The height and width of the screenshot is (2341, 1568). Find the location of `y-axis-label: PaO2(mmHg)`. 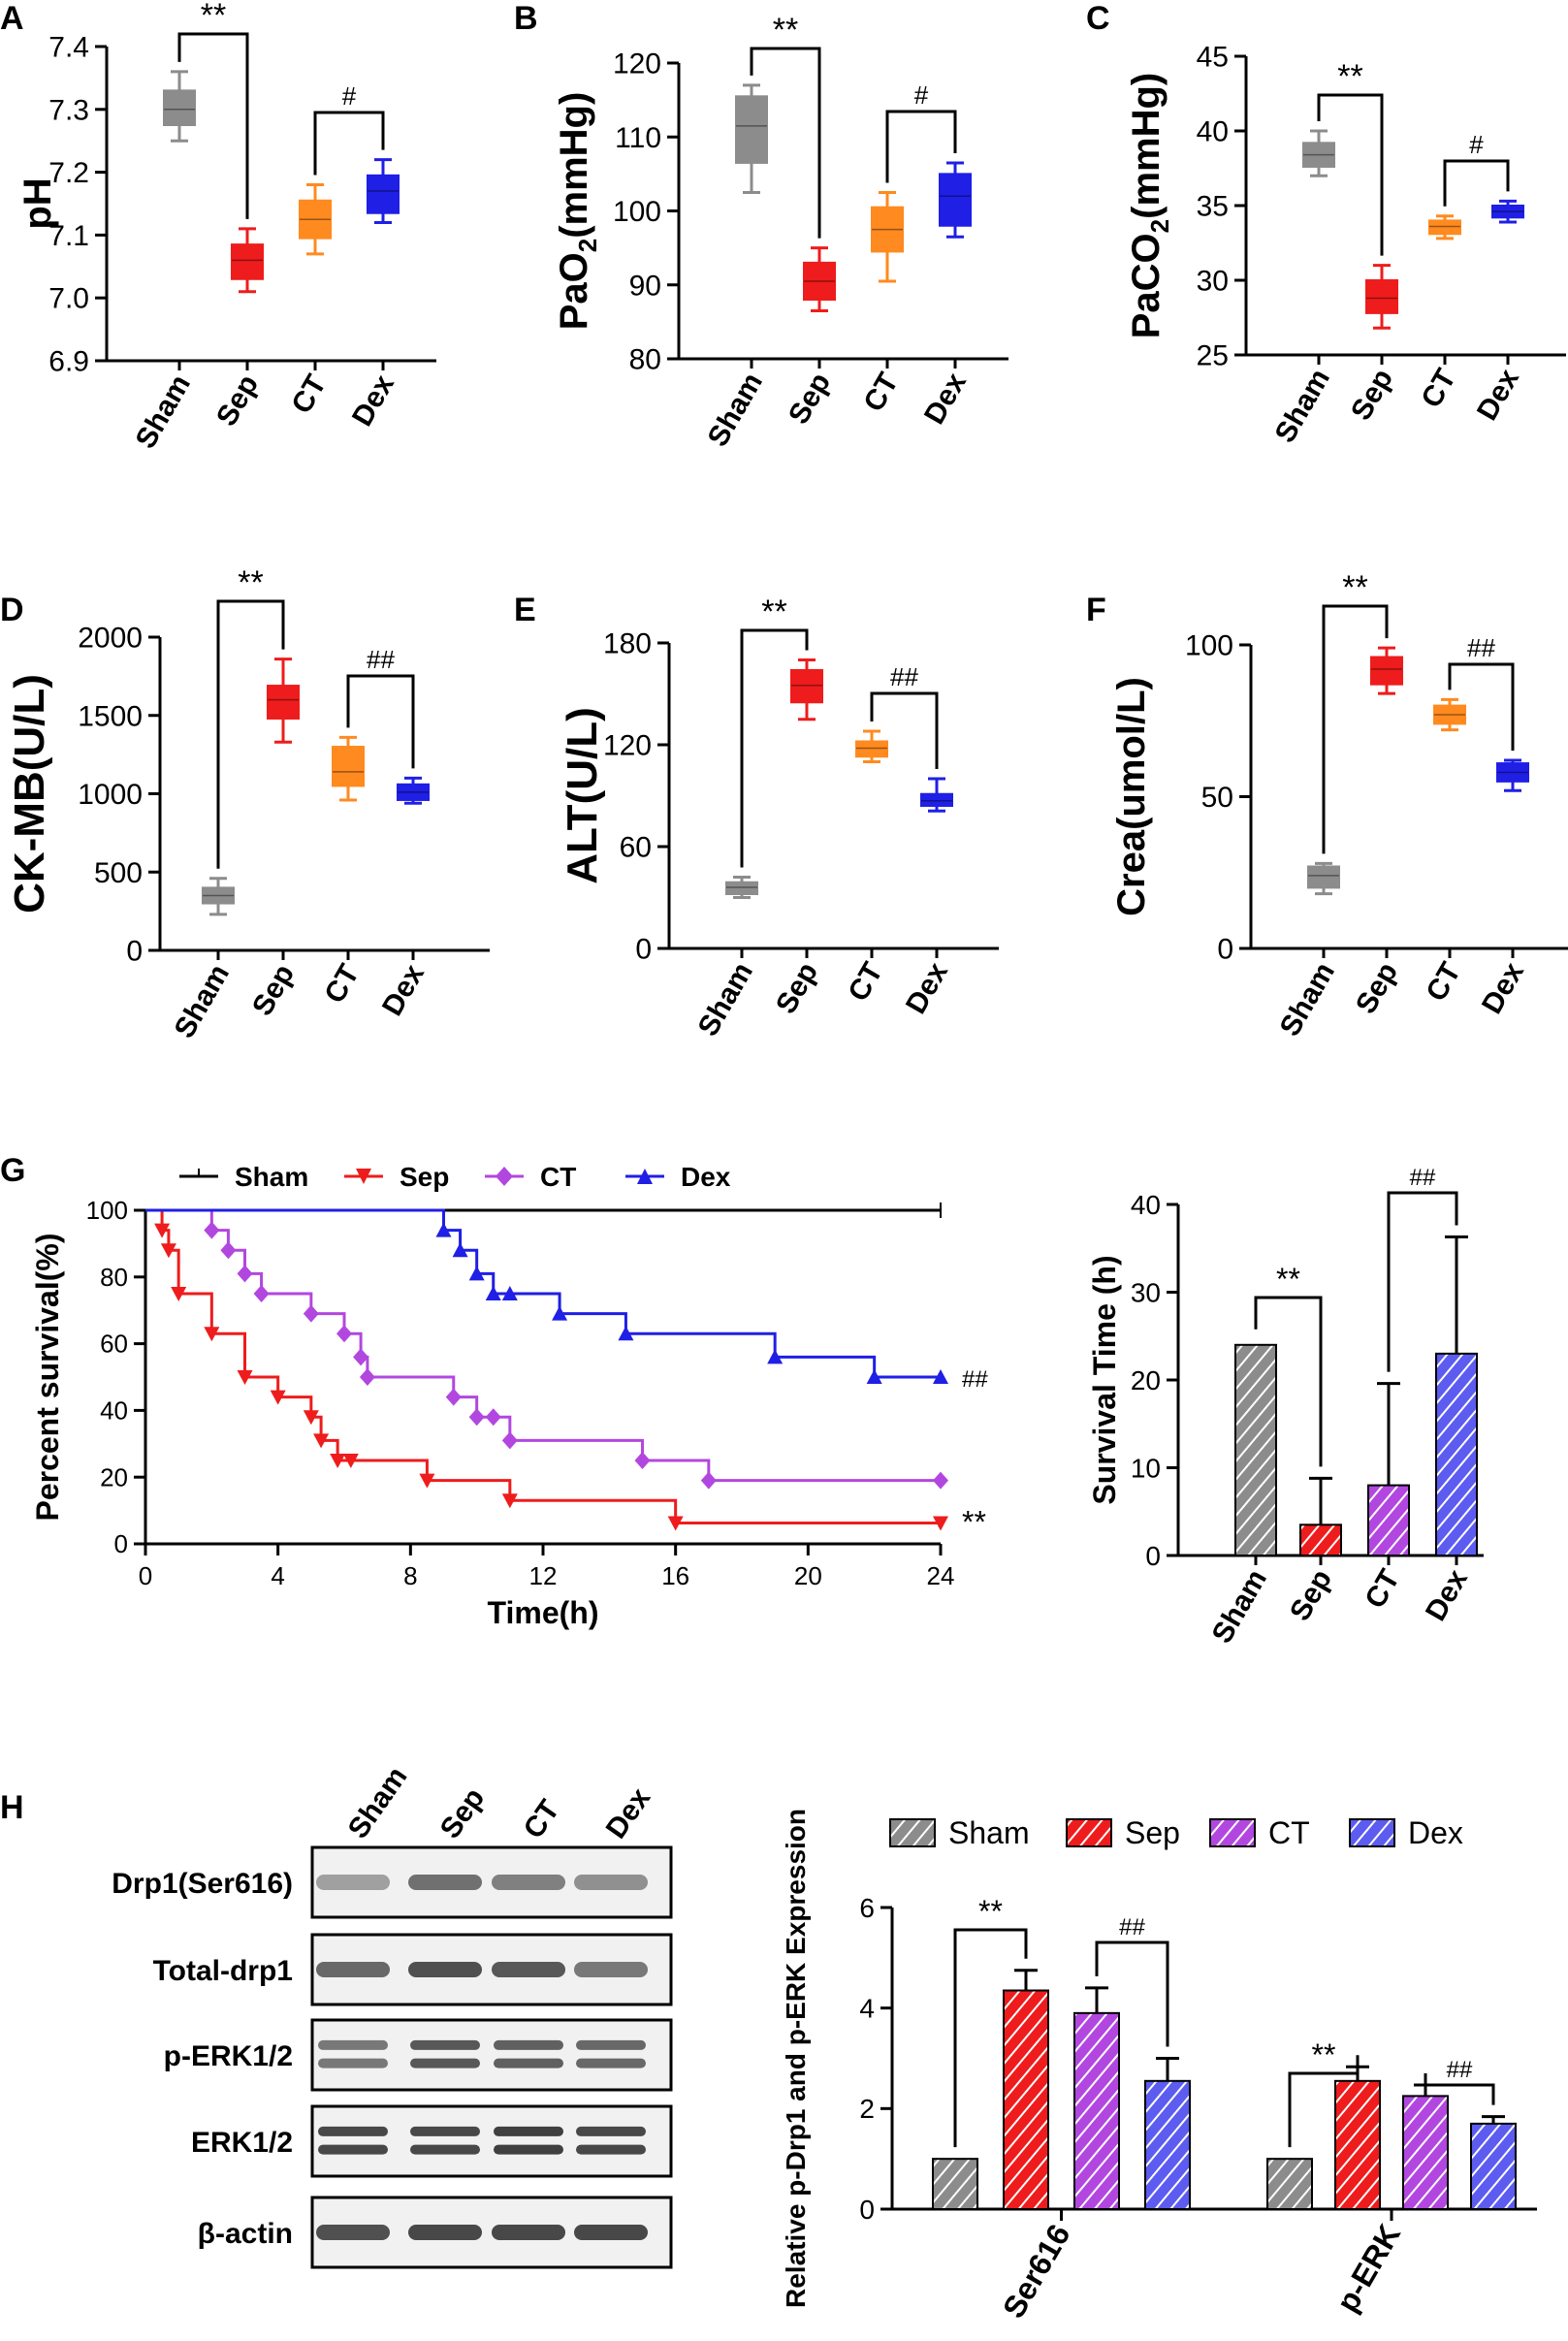

y-axis-label: PaO2(mmHg) is located at coordinates (577, 212).